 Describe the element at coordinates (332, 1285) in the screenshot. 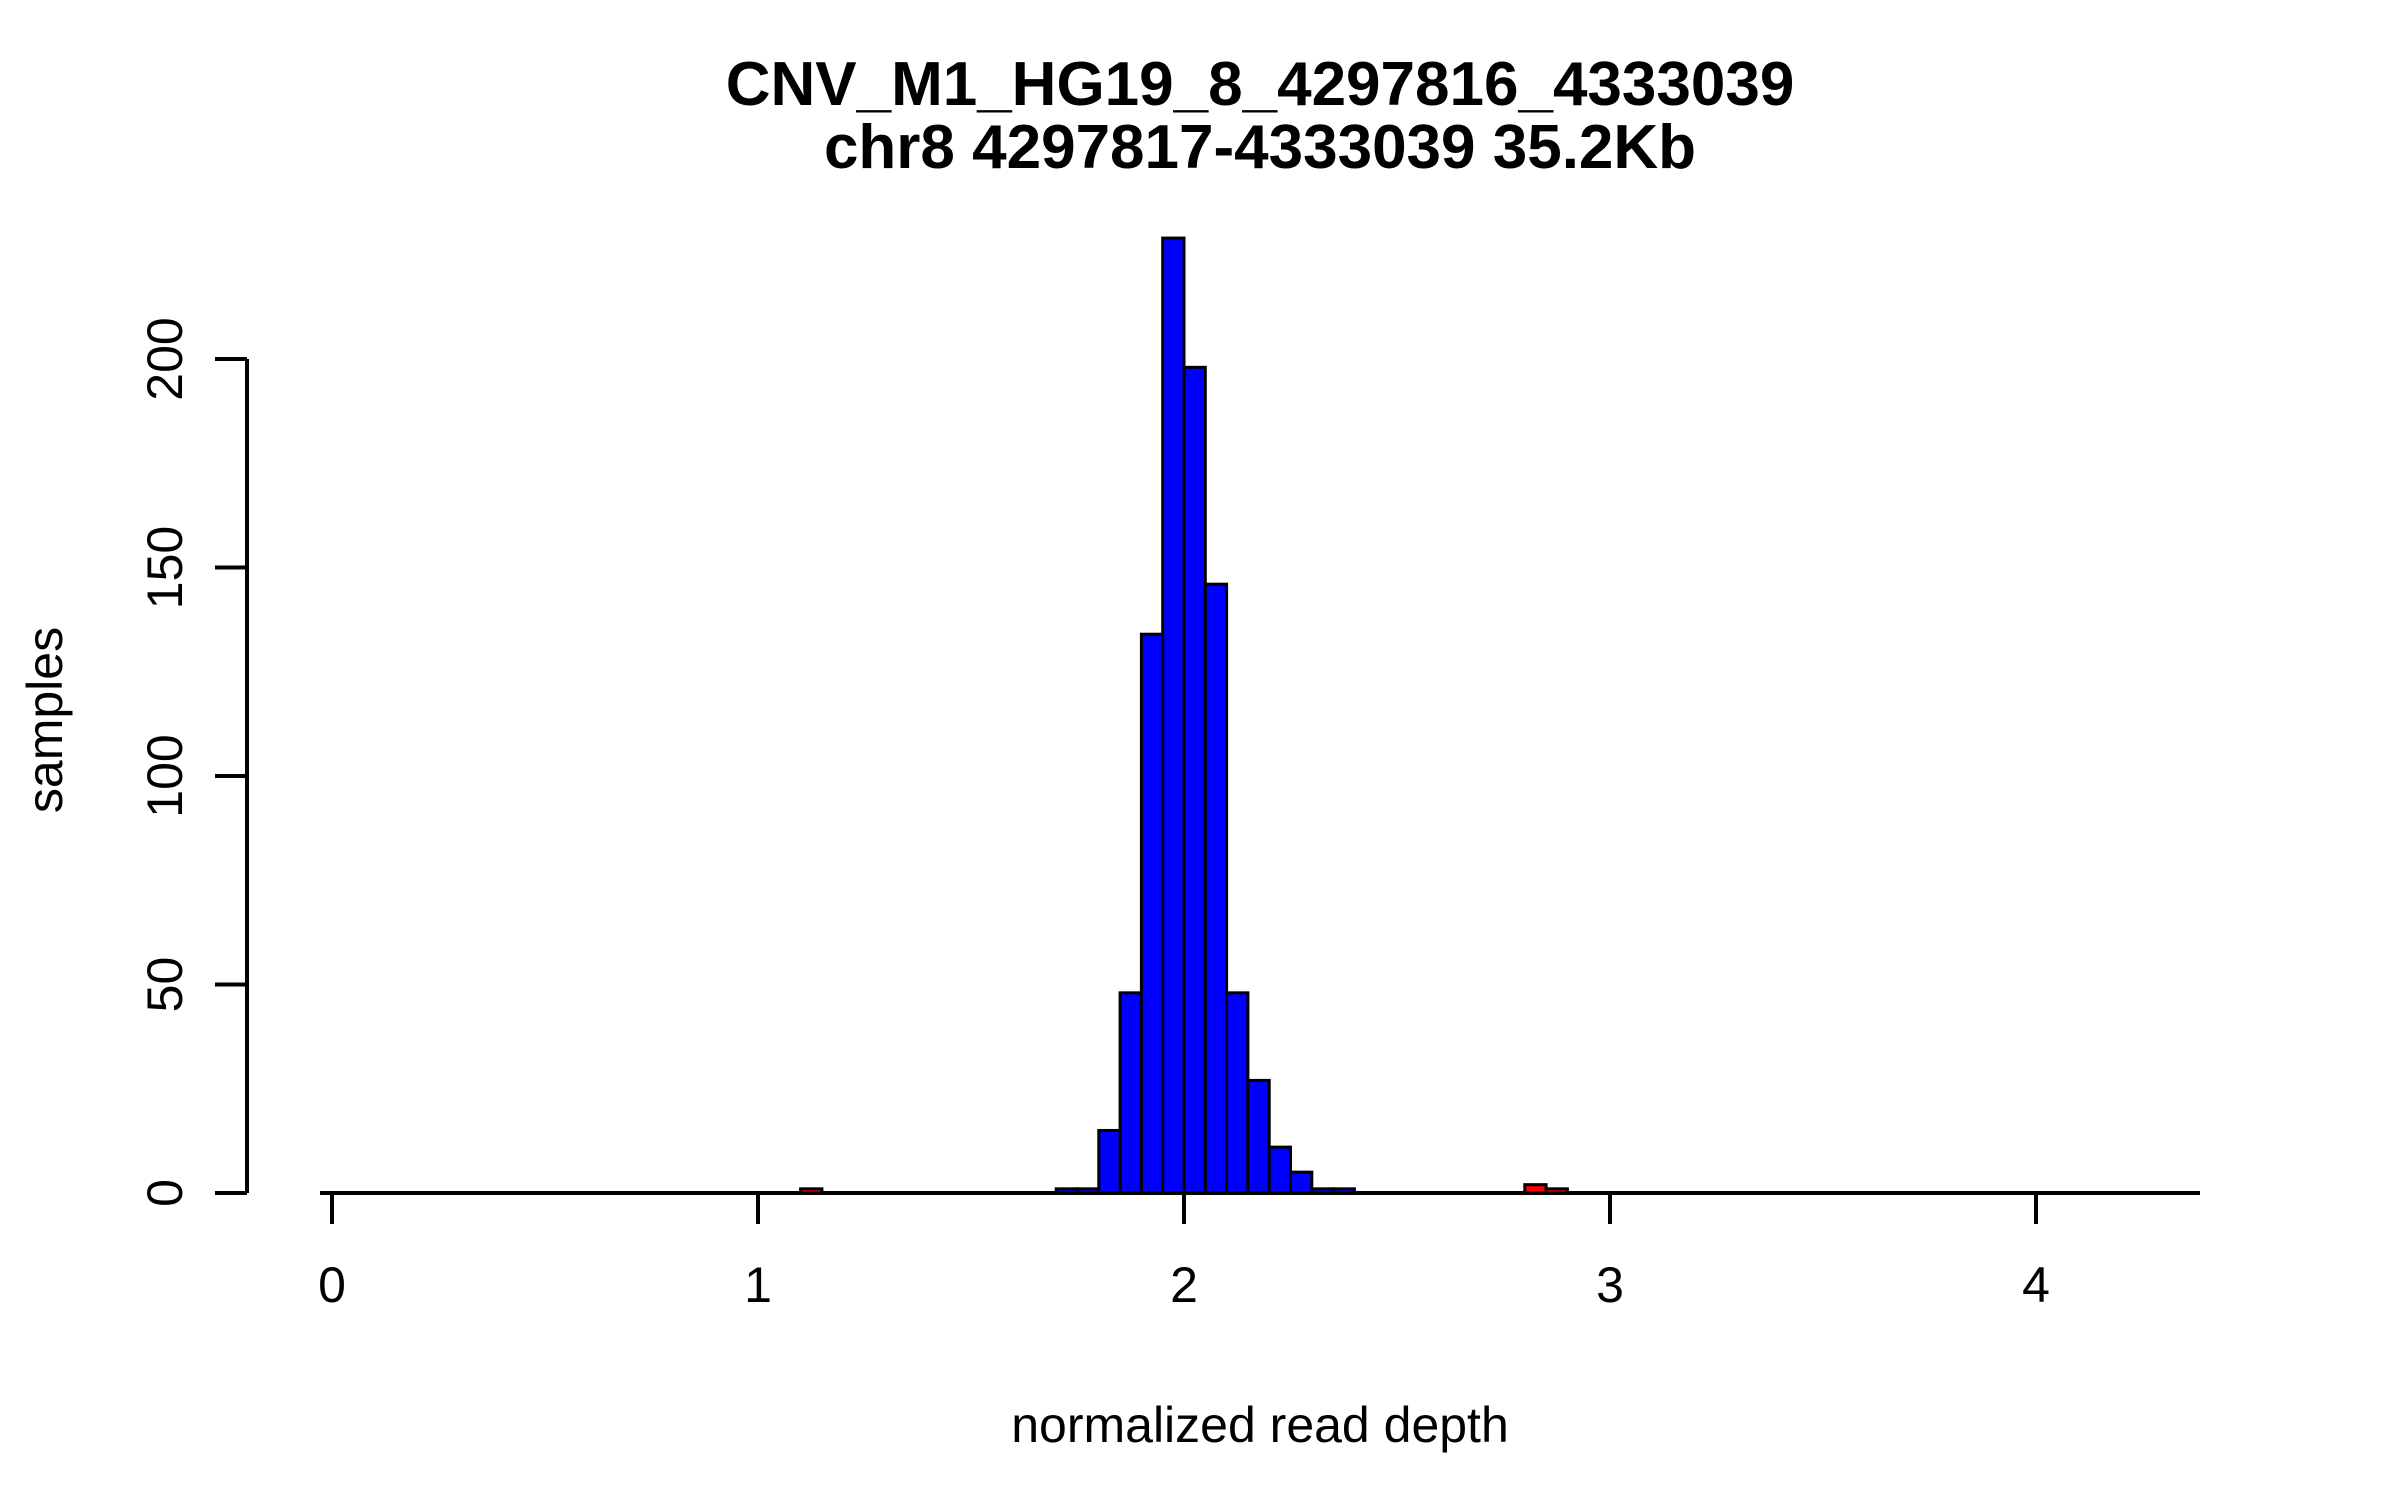

I see `x-tick-label: 0` at that location.